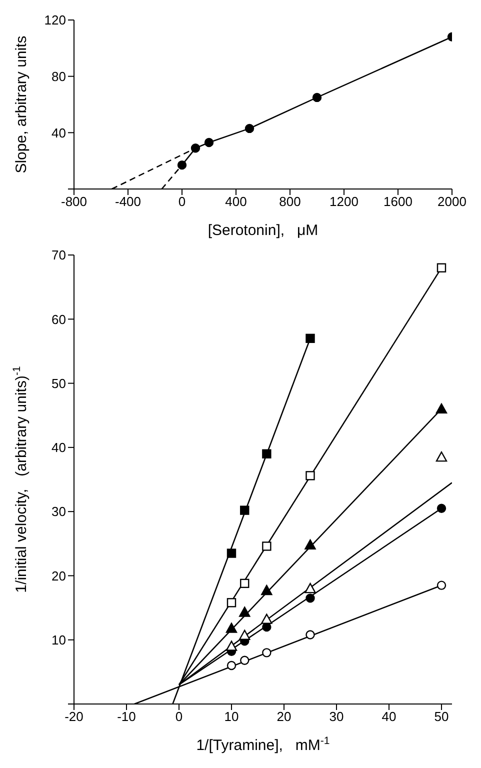 The height and width of the screenshot is (768, 481). Describe the element at coordinates (128, 202) in the screenshot. I see `x-tick-label: -400` at that location.